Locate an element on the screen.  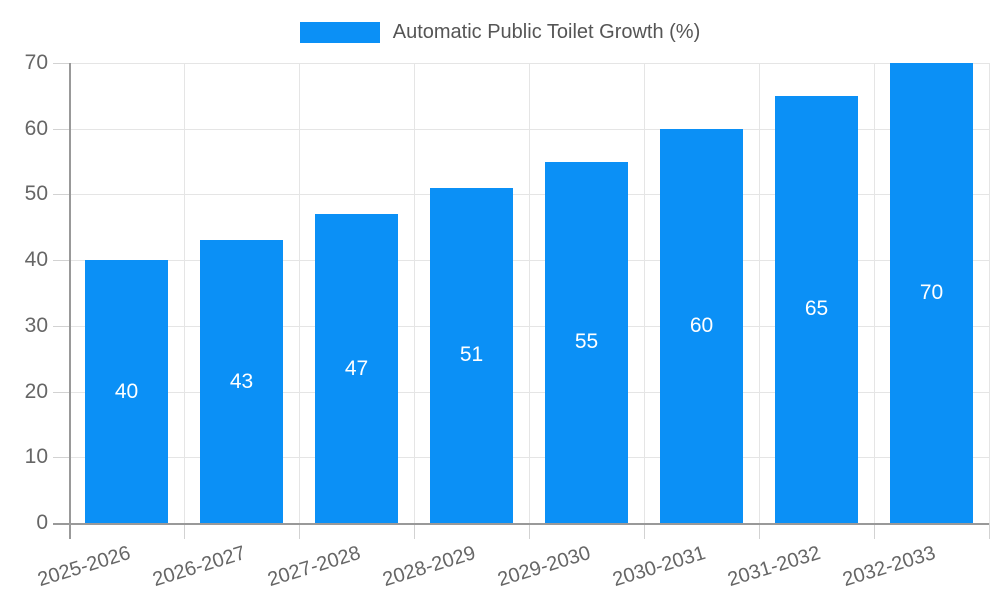
x-axis-label: 2030-2031 is located at coordinates (659, 567).